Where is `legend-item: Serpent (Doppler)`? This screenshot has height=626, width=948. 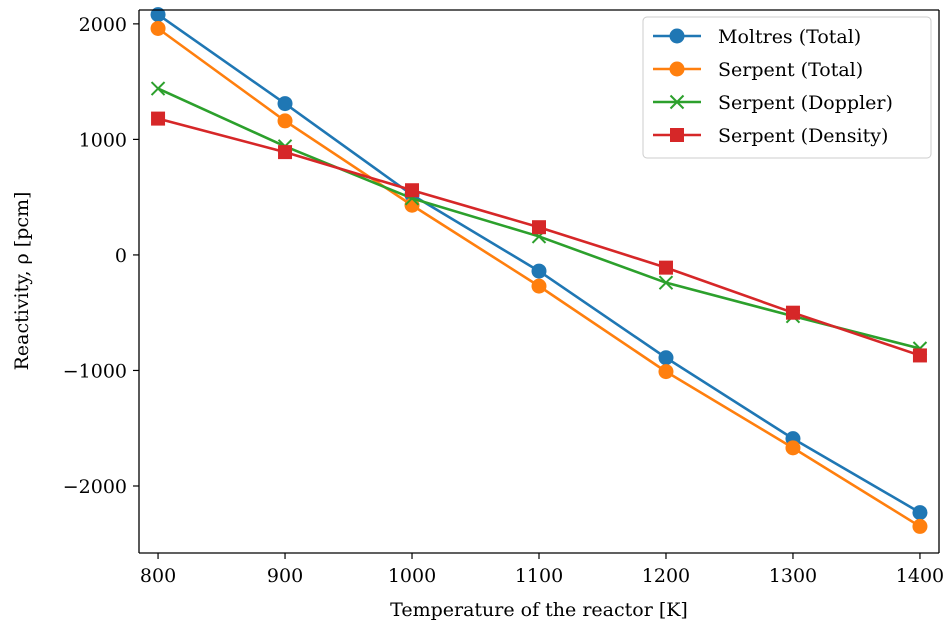 legend-item: Serpent (Doppler) is located at coordinates (773, 103).